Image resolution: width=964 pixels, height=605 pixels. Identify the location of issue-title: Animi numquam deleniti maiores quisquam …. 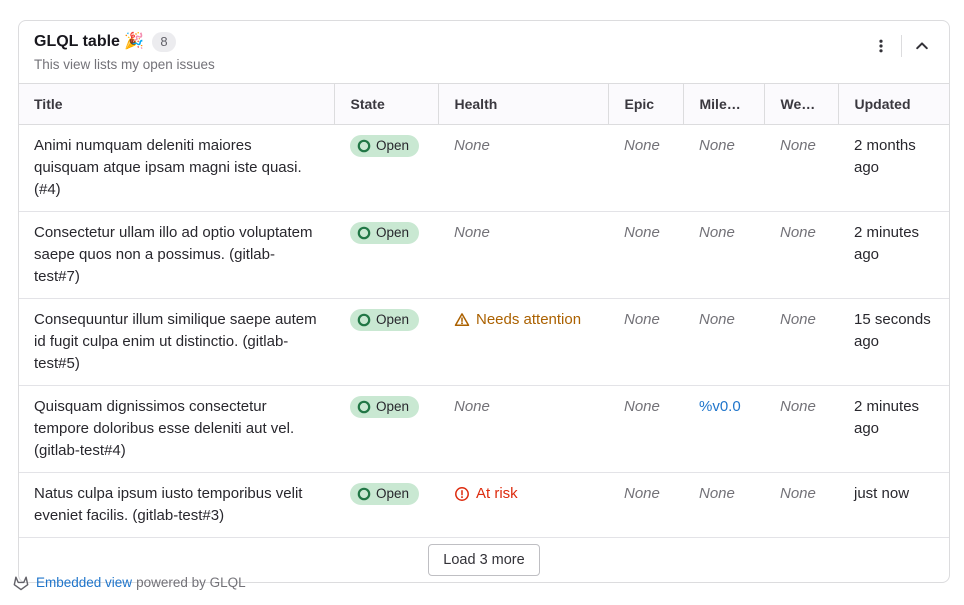
(168, 167).